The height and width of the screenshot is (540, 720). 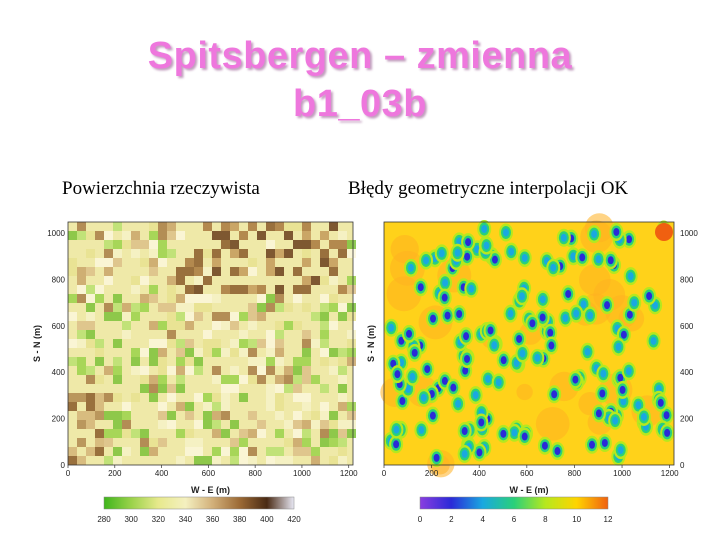 I want to click on x-axis-label: W - E (m), so click(x=529, y=490).